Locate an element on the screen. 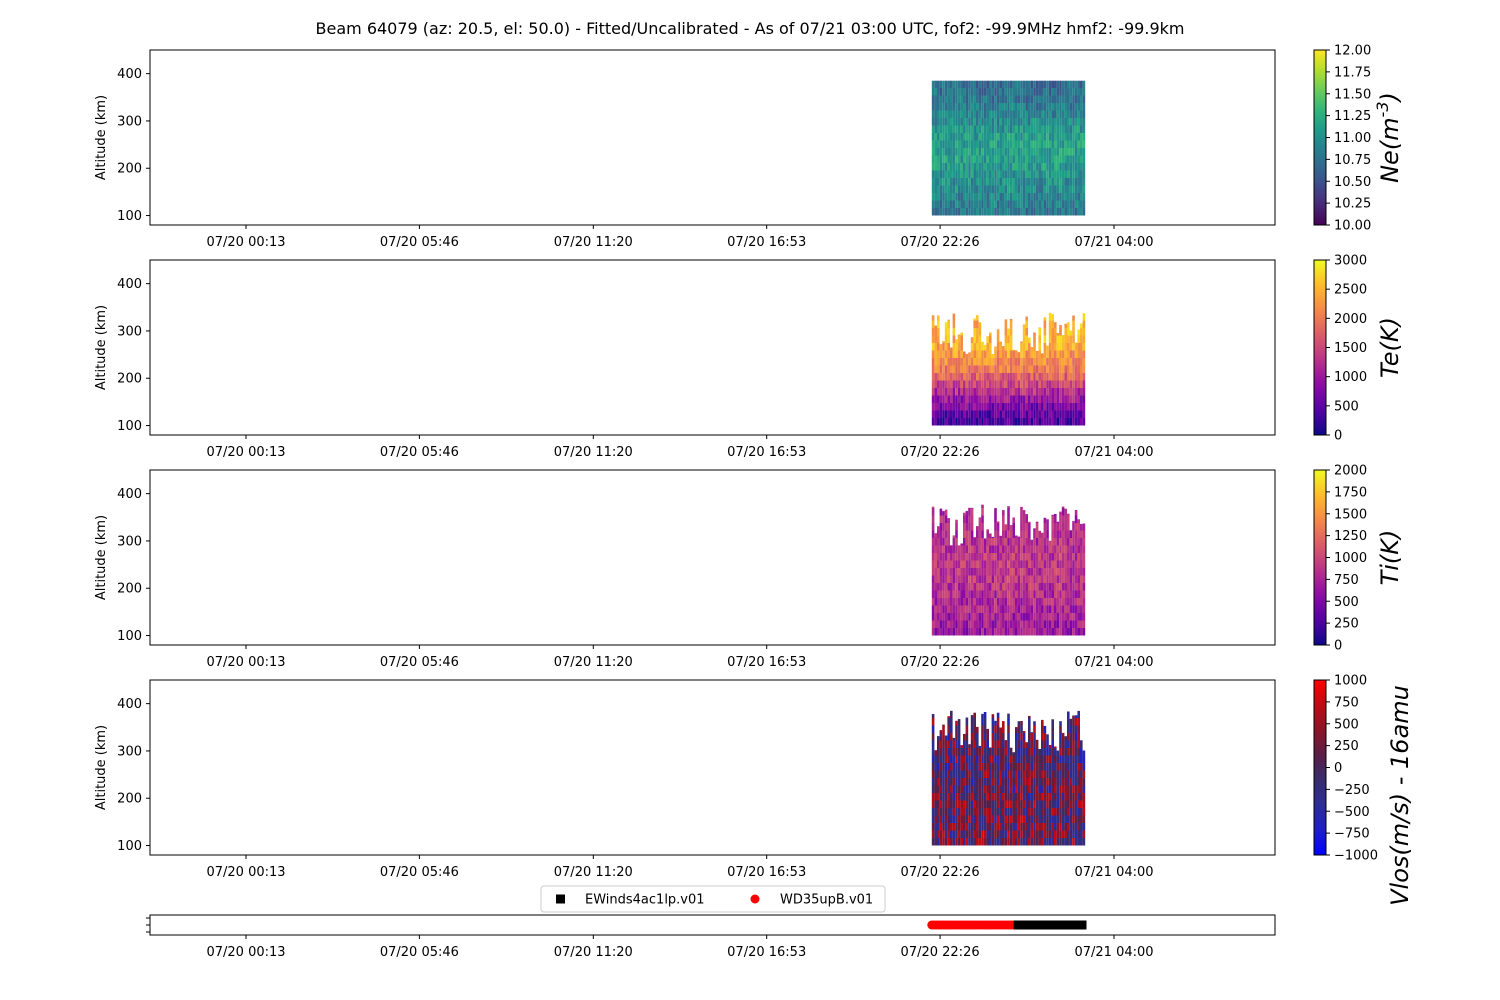 This screenshot has height=1000, width=1500. x-tick-label: 07/20 22:26 is located at coordinates (940, 242).